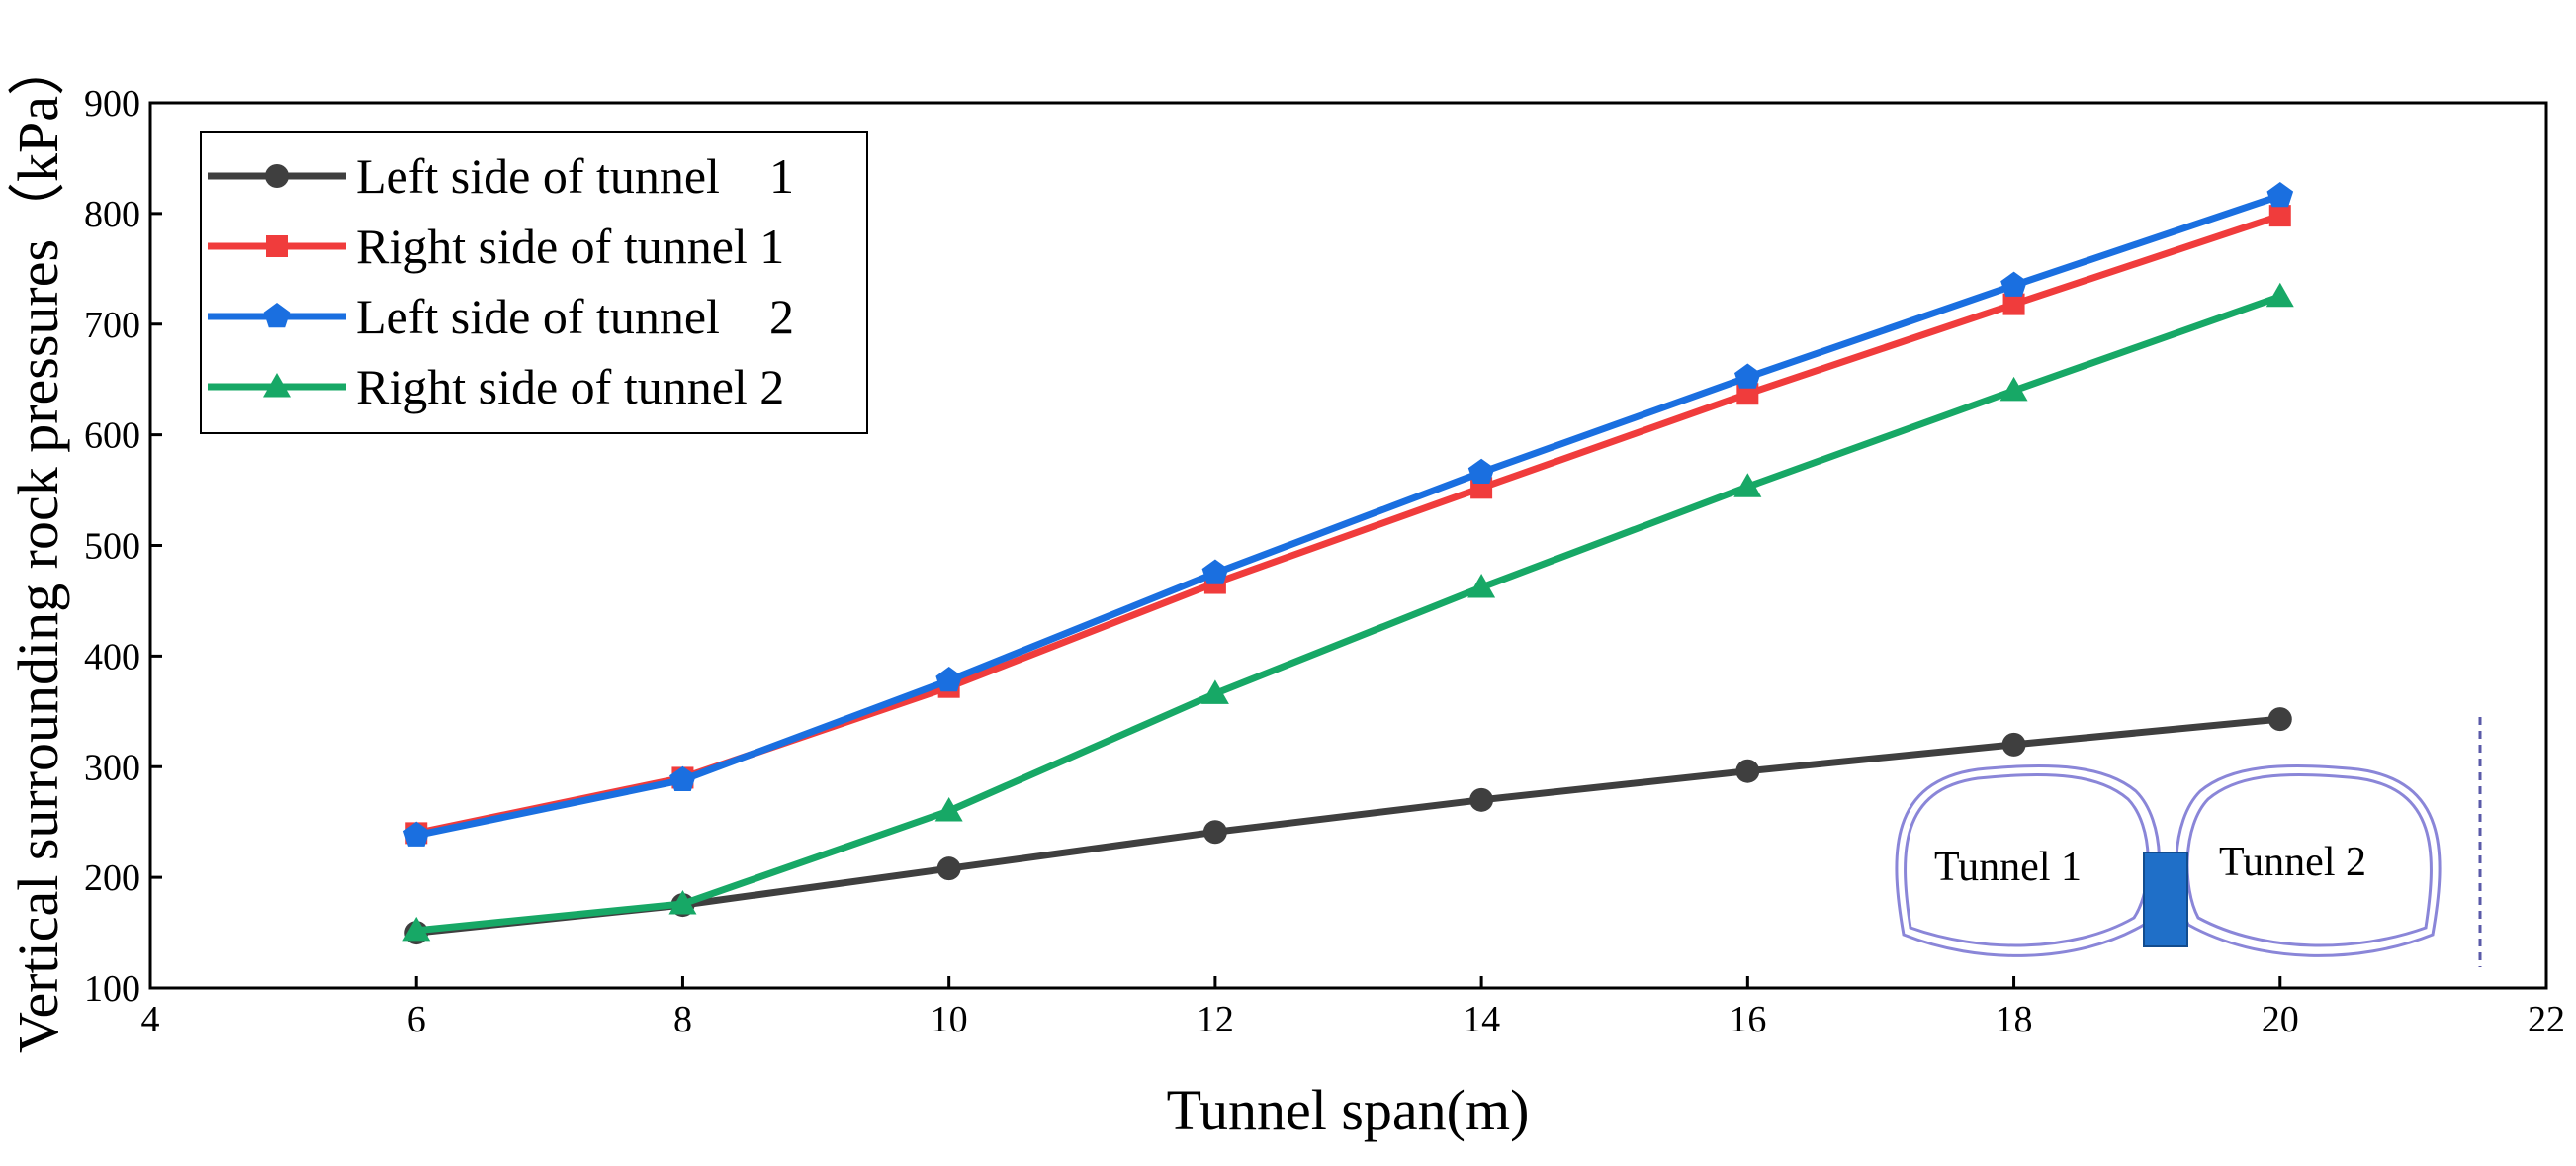 The image size is (2576, 1166). I want to click on y-tick-label: 500, so click(112, 547).